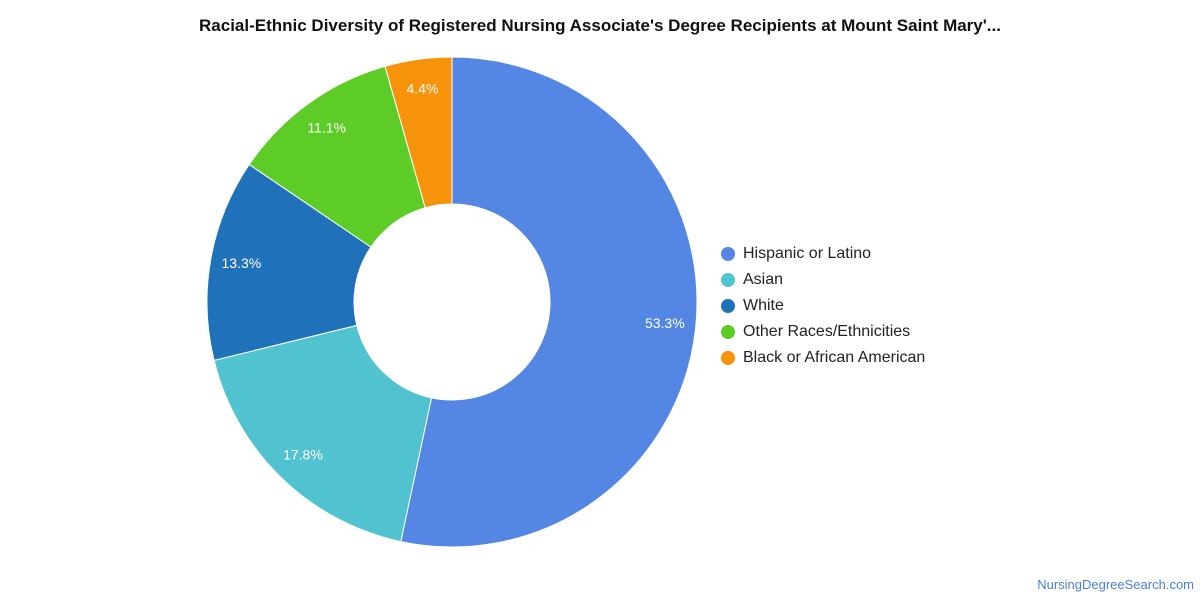 Image resolution: width=1200 pixels, height=600 pixels. I want to click on legend-item: Other Races/Ethnicities, so click(823, 332).